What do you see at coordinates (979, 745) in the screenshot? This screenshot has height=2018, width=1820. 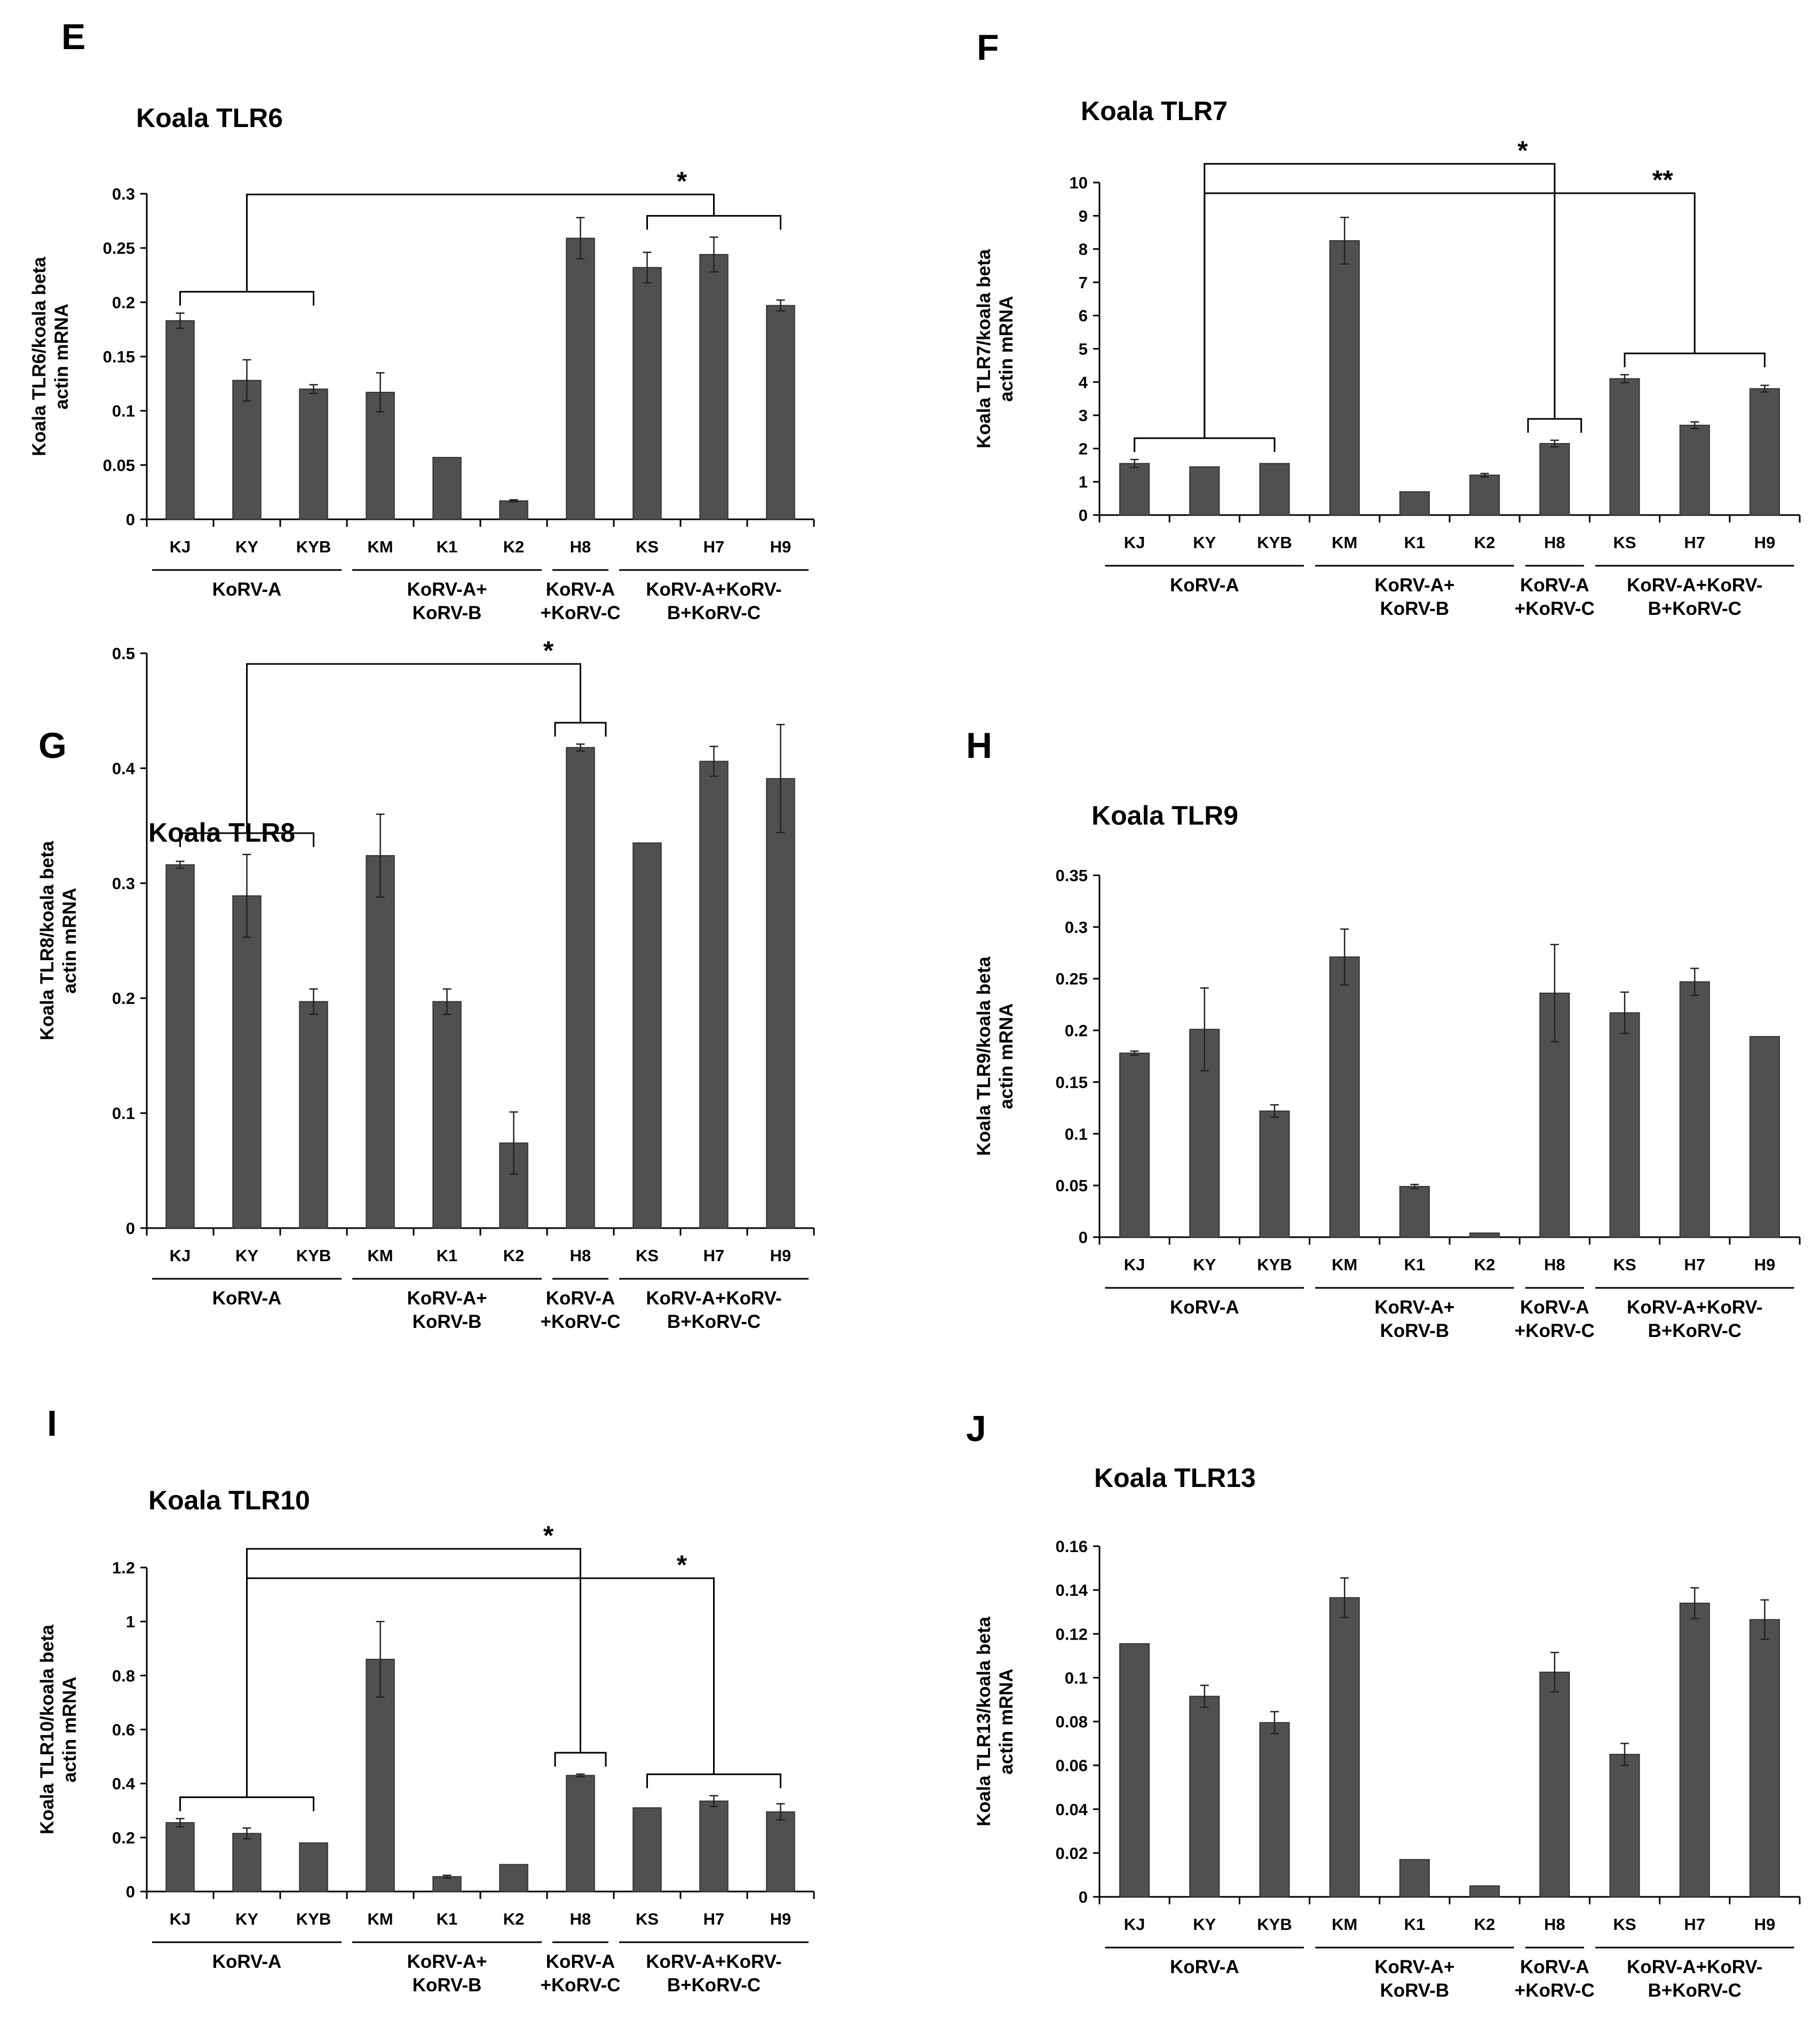 I see `panel-letter: H` at bounding box center [979, 745].